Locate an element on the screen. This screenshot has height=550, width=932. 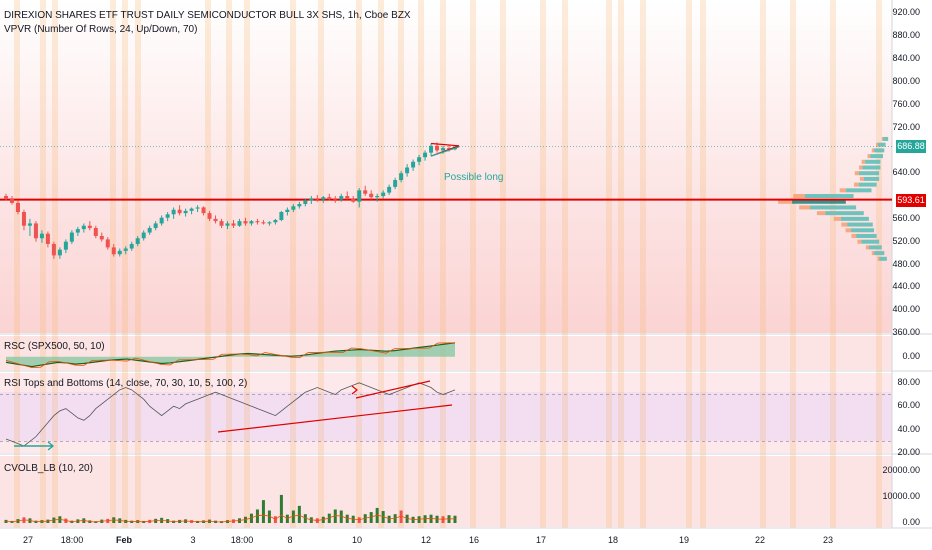
rsi-label-3: 20.00 is located at coordinates (908, 452).